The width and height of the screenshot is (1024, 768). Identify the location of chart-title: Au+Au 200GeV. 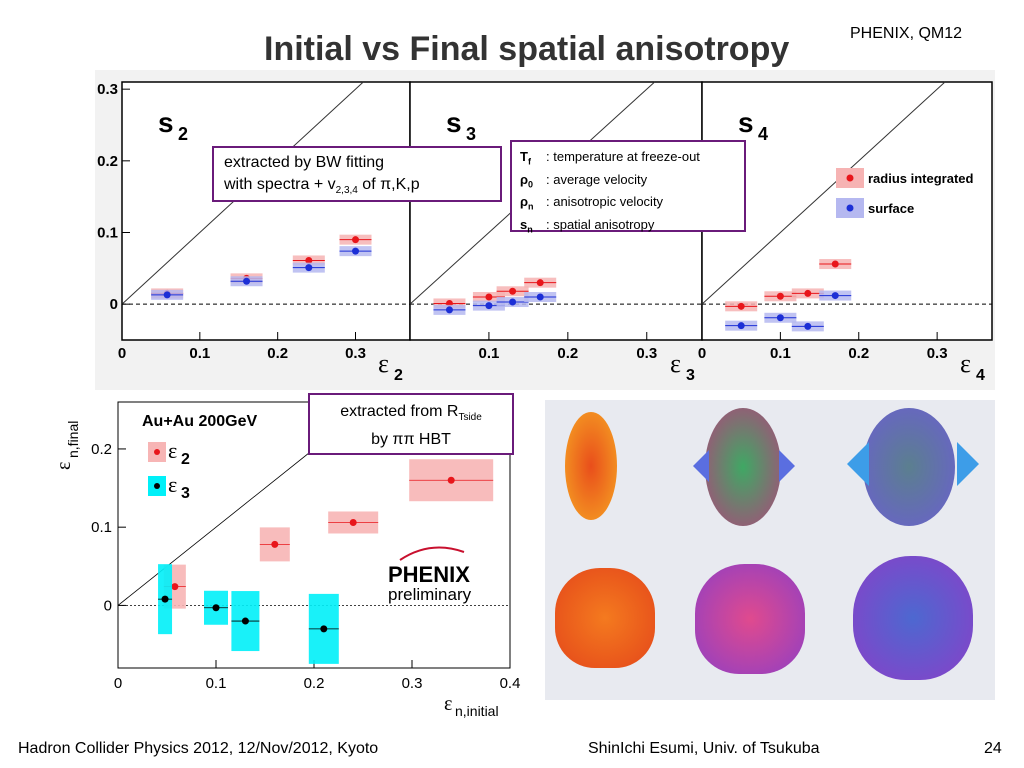
(199, 421).